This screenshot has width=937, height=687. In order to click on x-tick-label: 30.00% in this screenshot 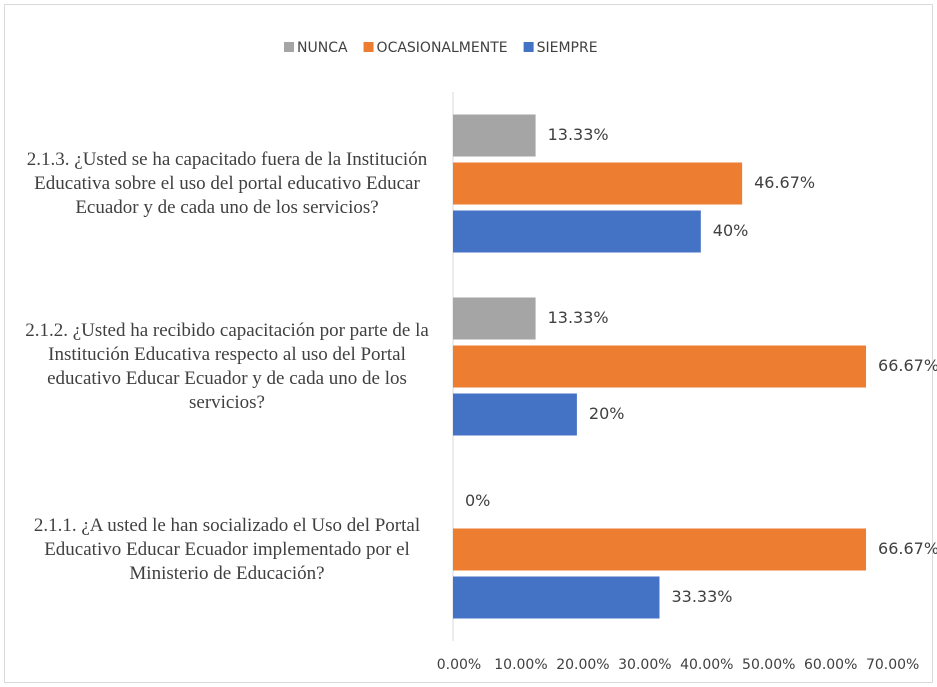, I will do `click(644, 665)`.